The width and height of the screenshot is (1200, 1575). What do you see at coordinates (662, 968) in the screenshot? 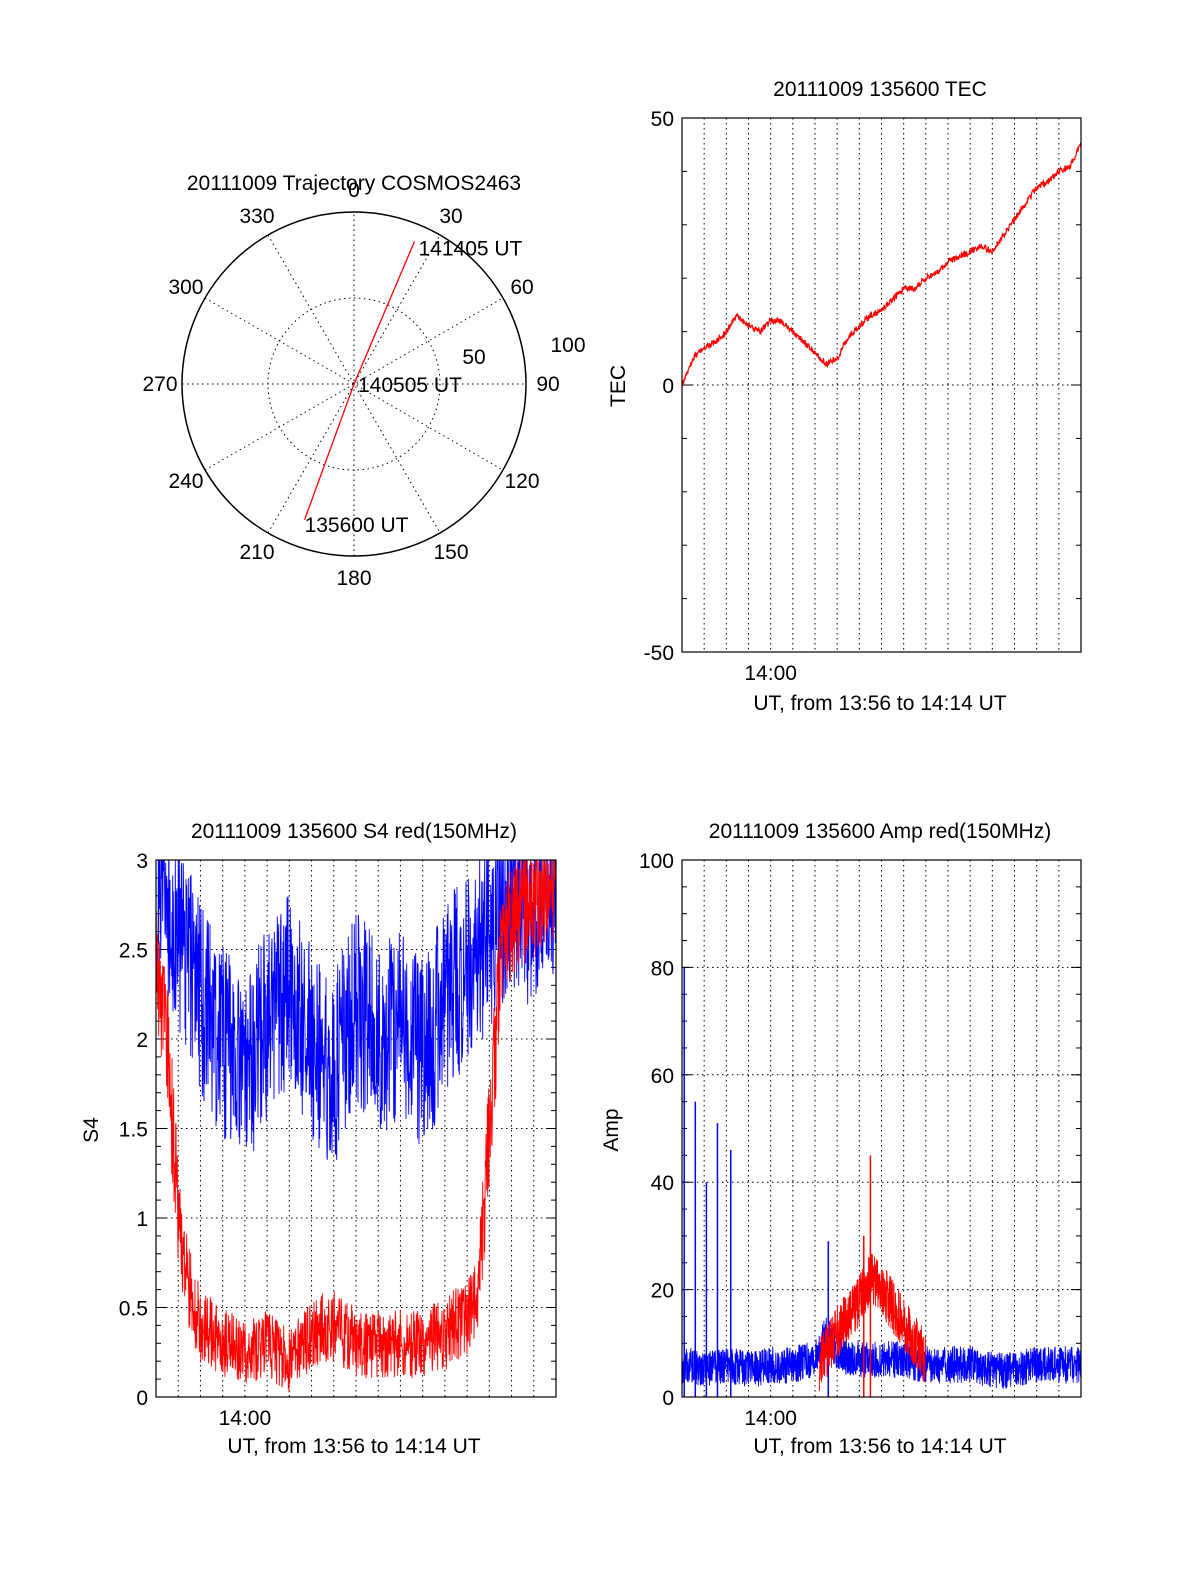
I see `y-tick-label: 80` at bounding box center [662, 968].